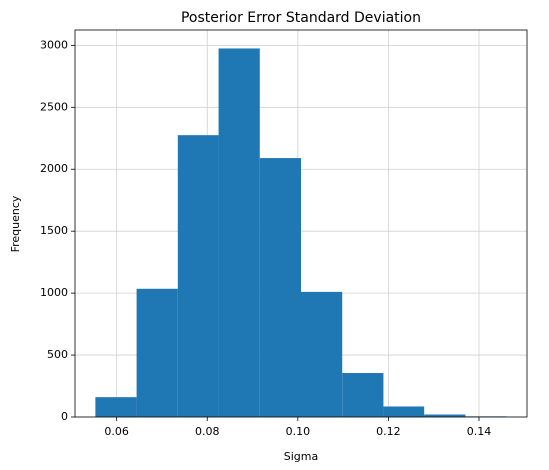  I want to click on x-tick-label: 0.12, so click(388, 431).